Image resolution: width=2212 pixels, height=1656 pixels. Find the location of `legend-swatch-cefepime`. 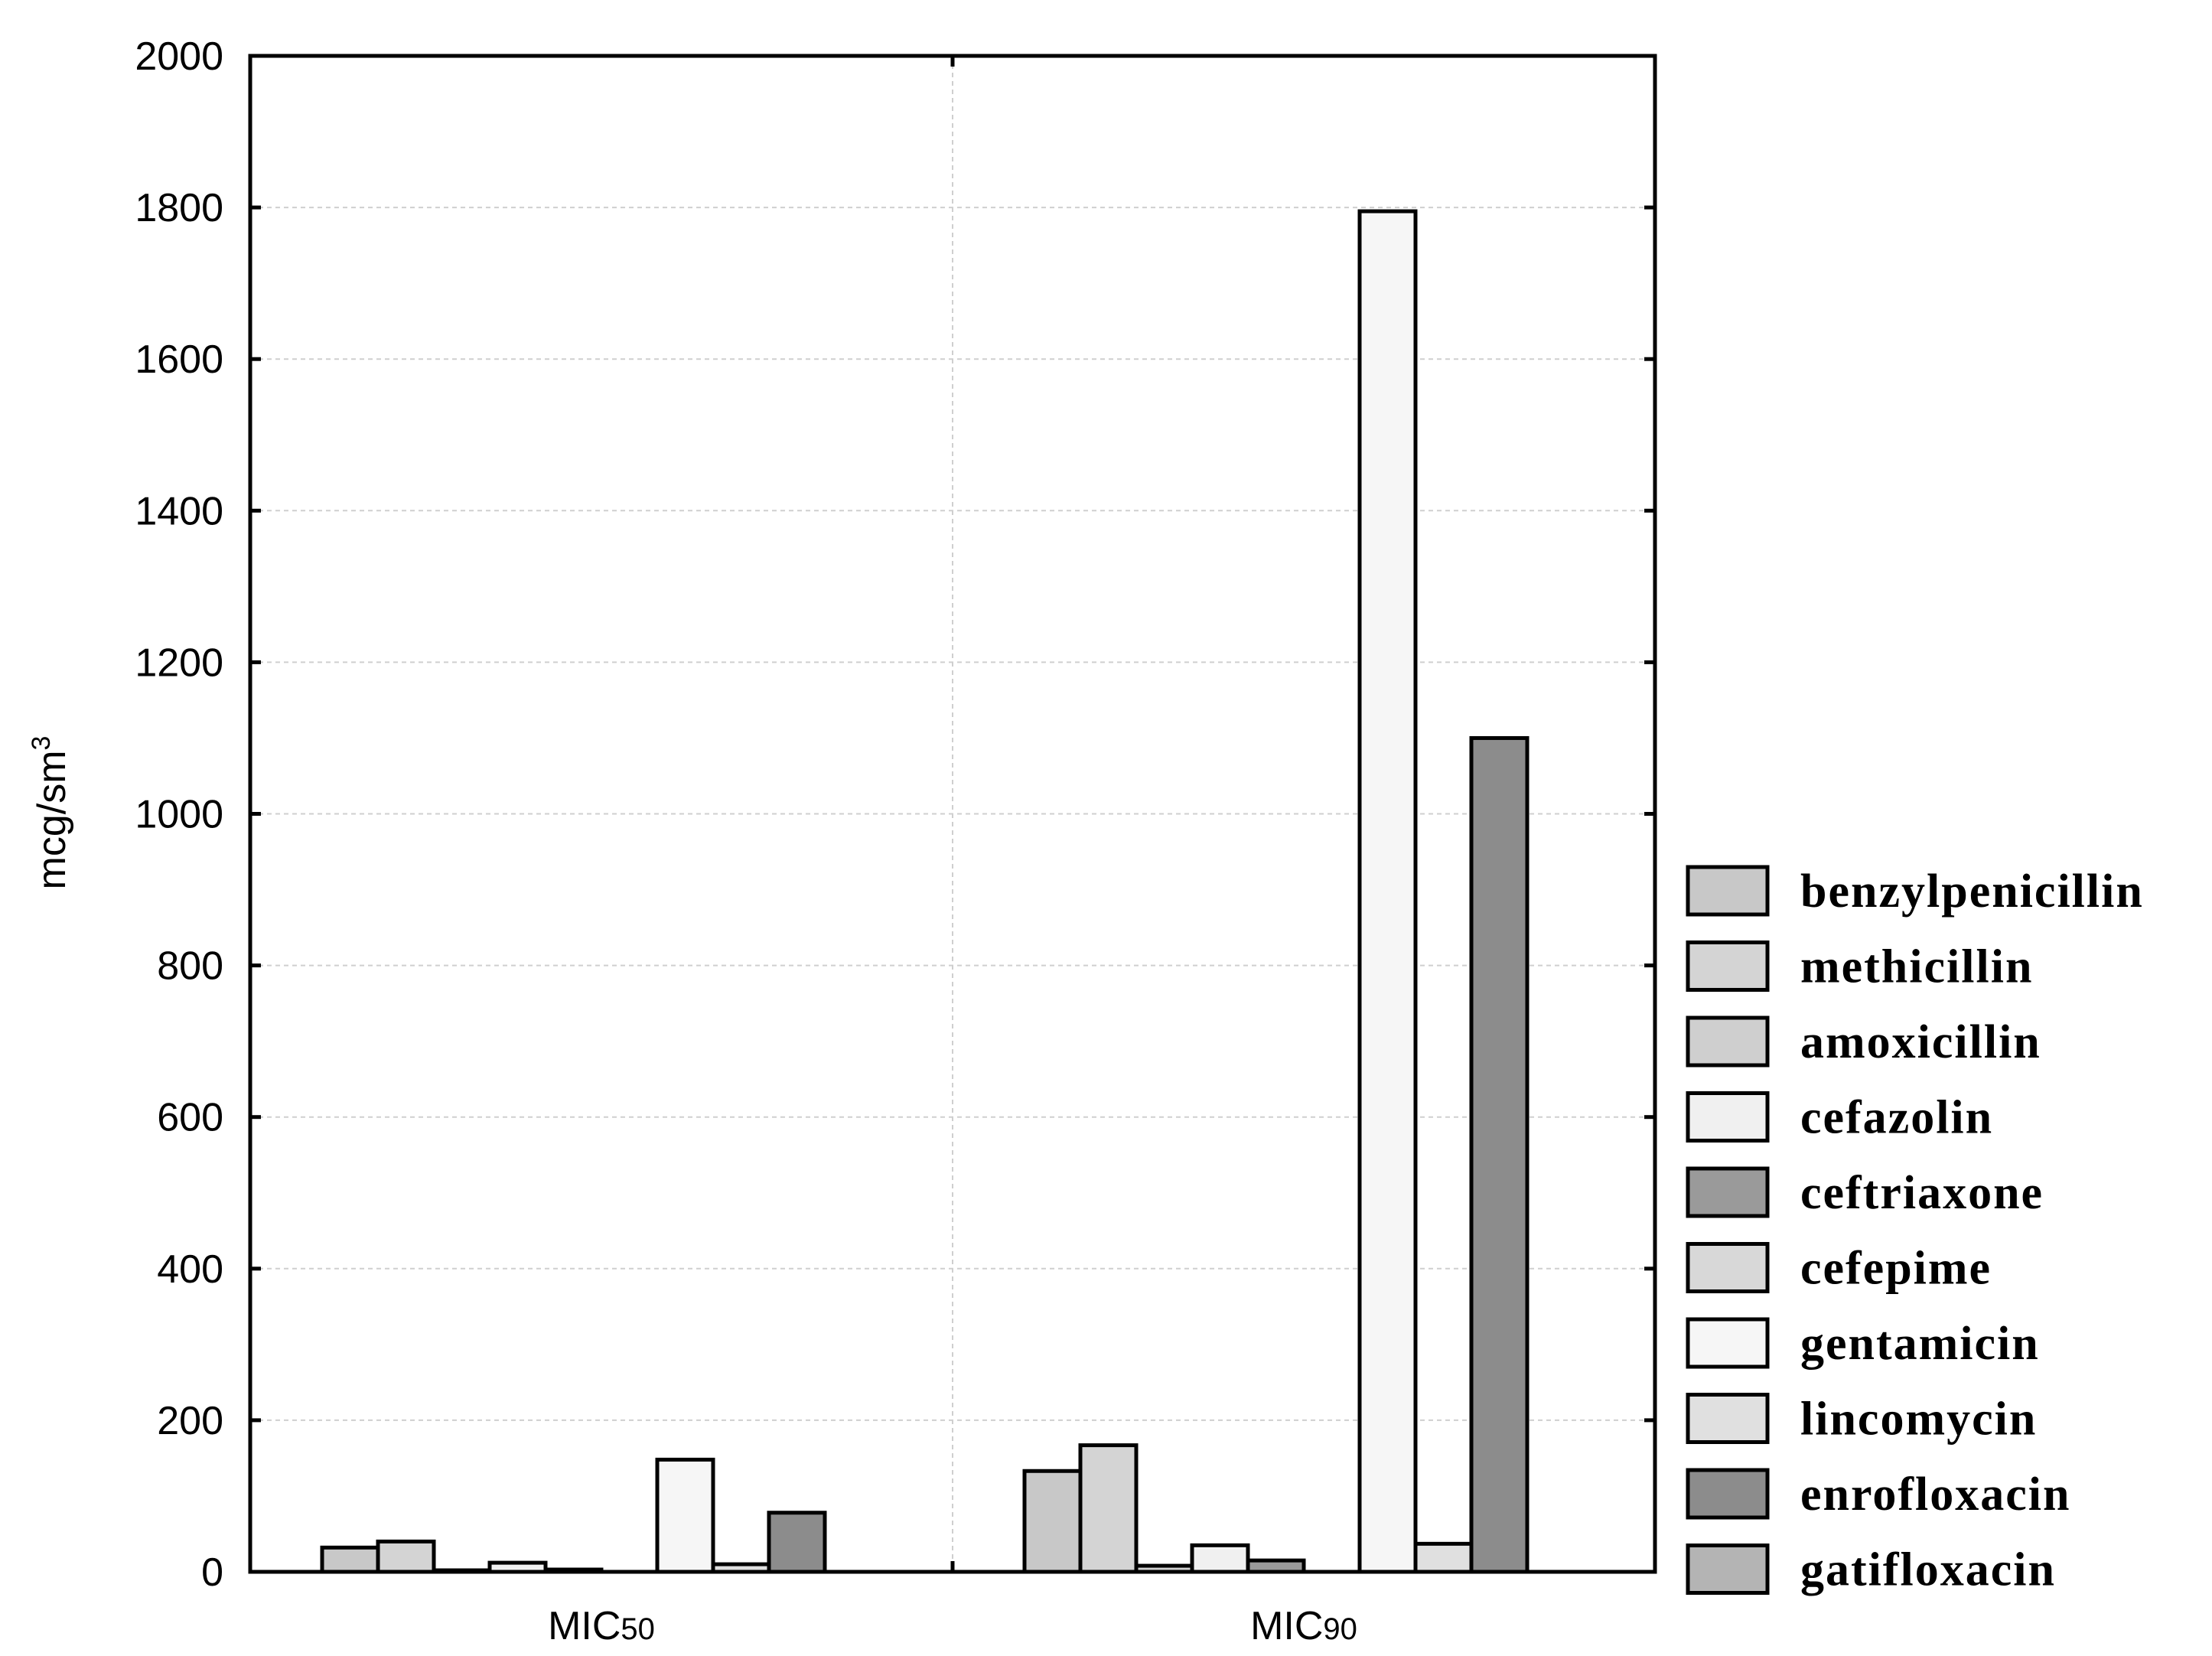

legend-swatch-cefepime is located at coordinates (1728, 1267).